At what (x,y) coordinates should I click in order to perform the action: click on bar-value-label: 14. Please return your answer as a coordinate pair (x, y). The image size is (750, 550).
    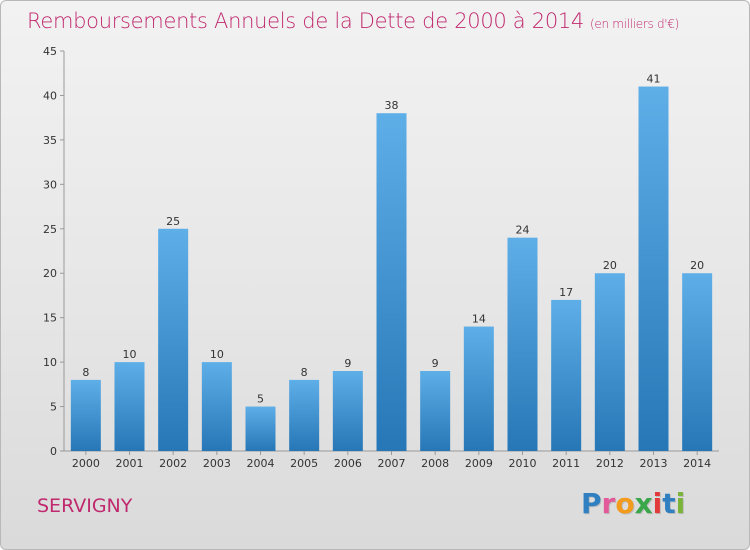
    Looking at the image, I should click on (479, 319).